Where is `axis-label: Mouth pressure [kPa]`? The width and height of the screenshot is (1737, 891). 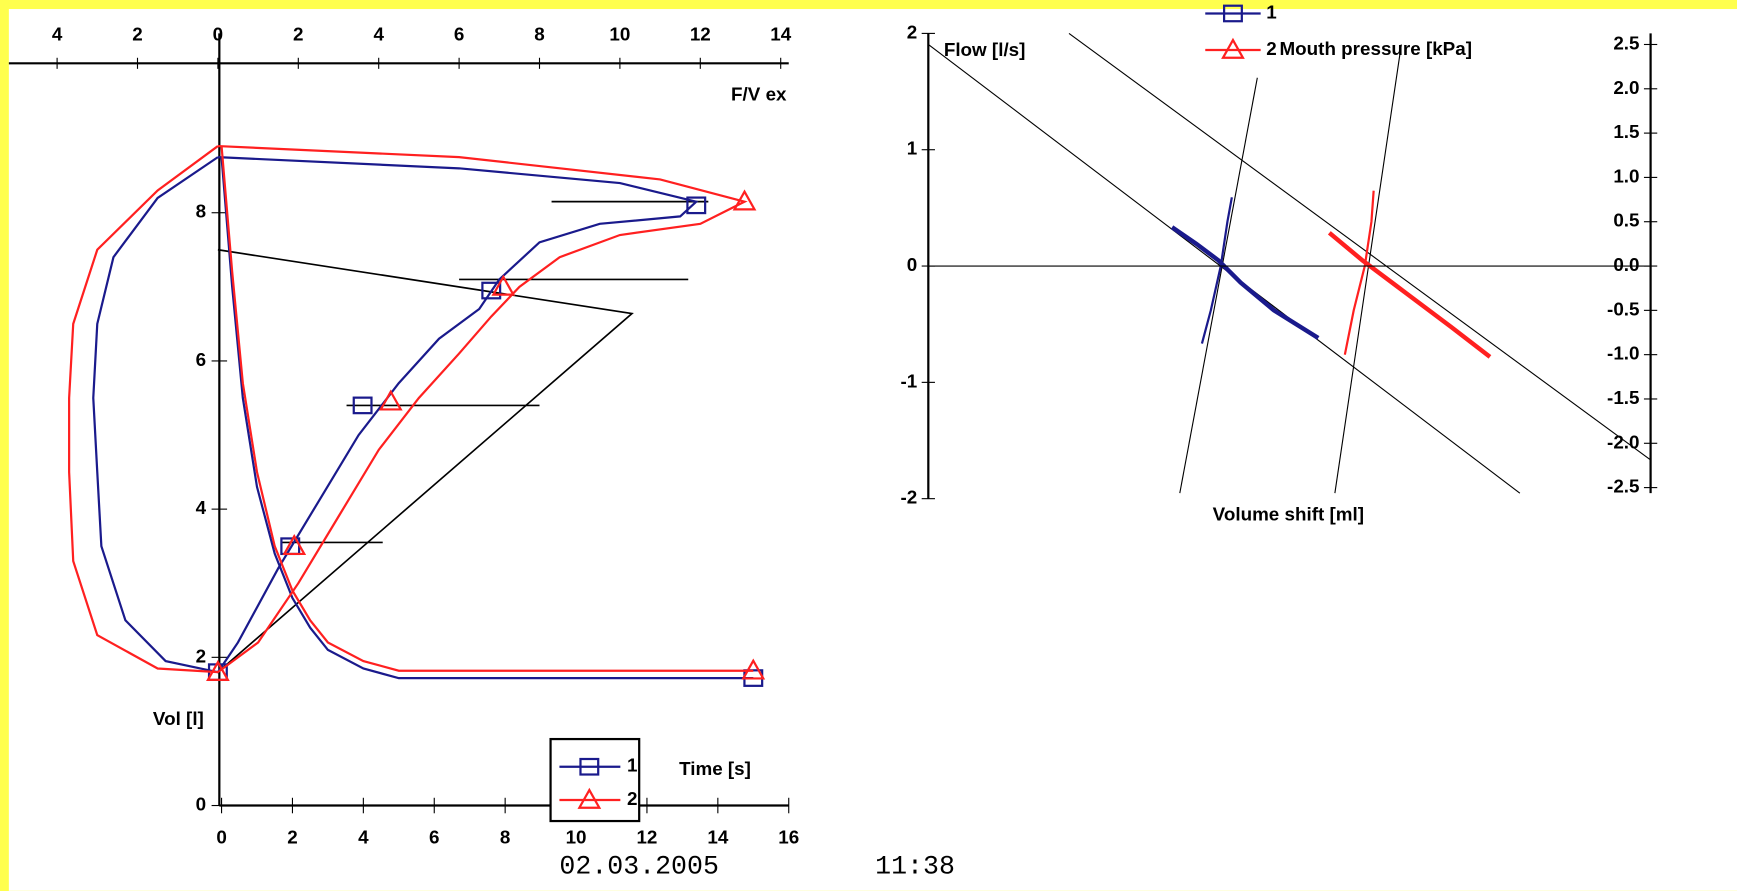
axis-label: Mouth pressure [kPa] is located at coordinates (1375, 48).